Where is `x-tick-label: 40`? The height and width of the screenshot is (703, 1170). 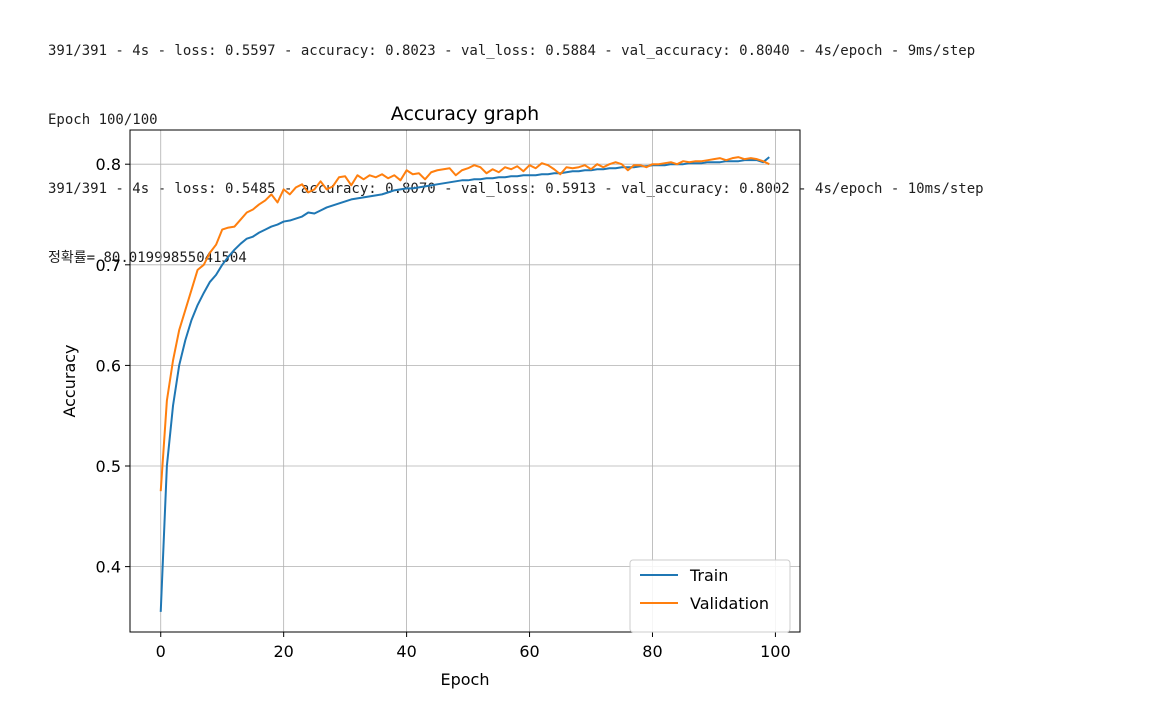 x-tick-label: 40 is located at coordinates (406, 651).